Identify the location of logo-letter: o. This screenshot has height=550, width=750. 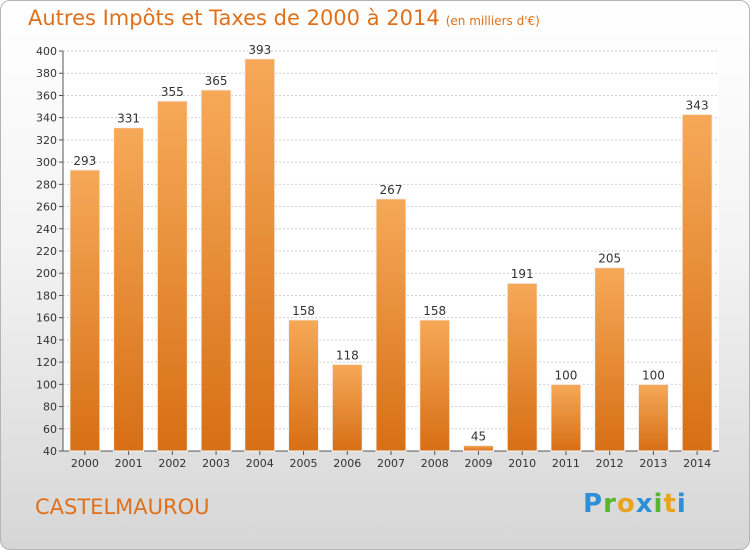
(626, 504).